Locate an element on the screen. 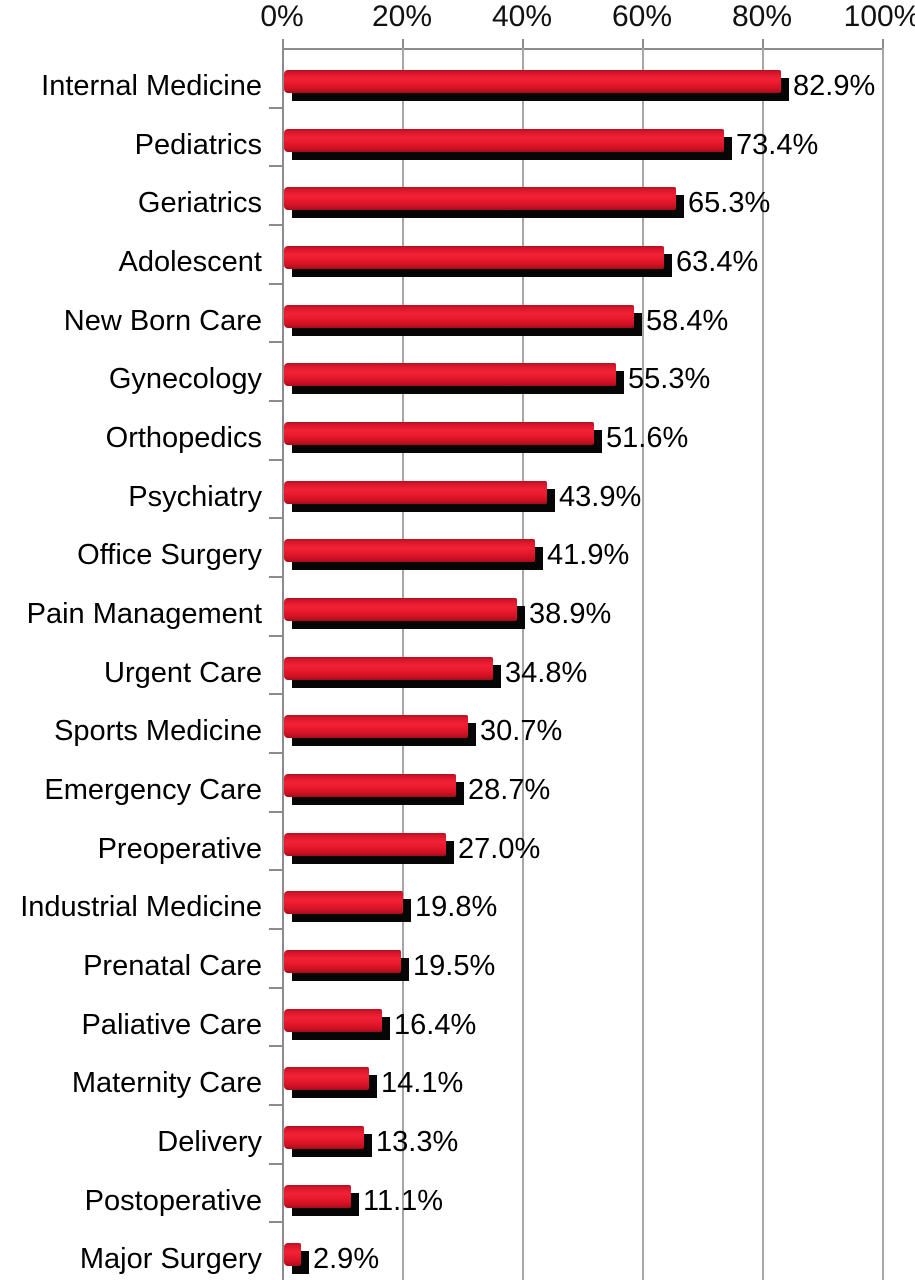  category-label: Psychiatry is located at coordinates (195, 496).